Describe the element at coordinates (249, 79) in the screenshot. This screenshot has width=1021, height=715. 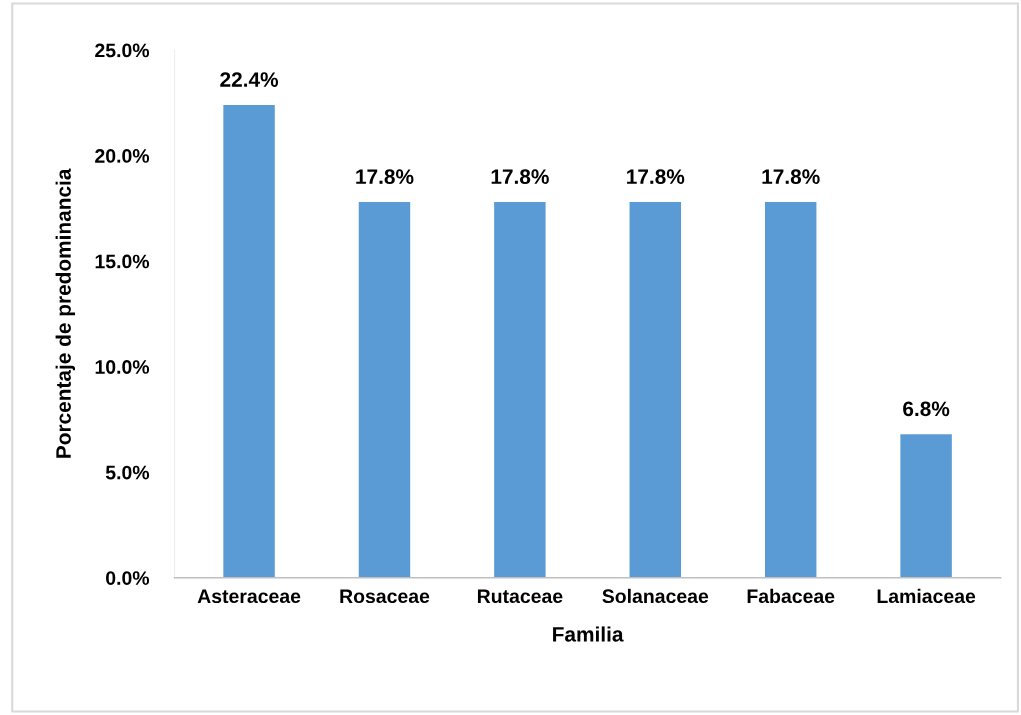
I see `data-label: 22.4%` at that location.